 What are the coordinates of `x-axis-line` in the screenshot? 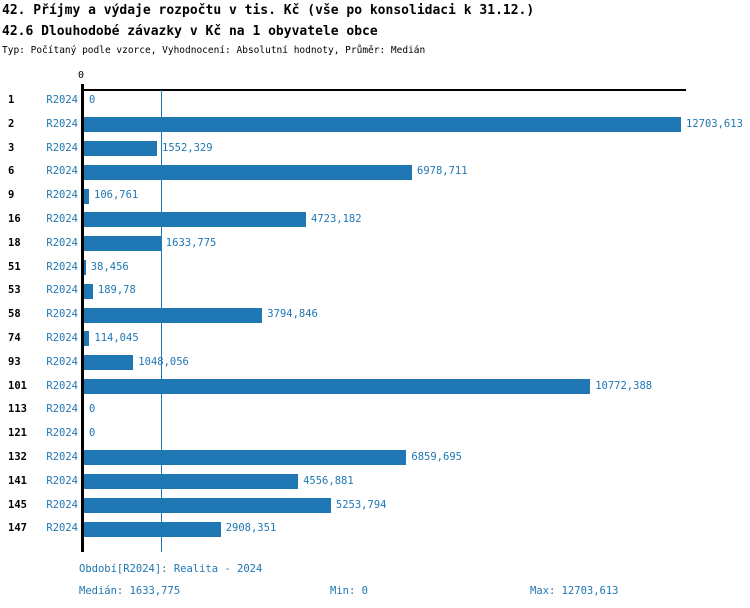 It's located at (383, 90).